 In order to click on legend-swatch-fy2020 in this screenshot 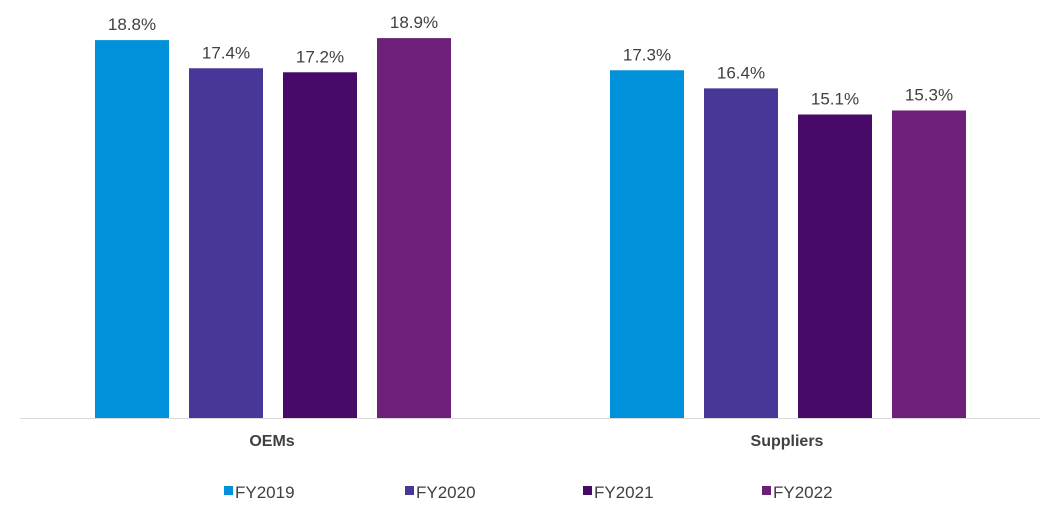, I will do `click(409, 490)`.